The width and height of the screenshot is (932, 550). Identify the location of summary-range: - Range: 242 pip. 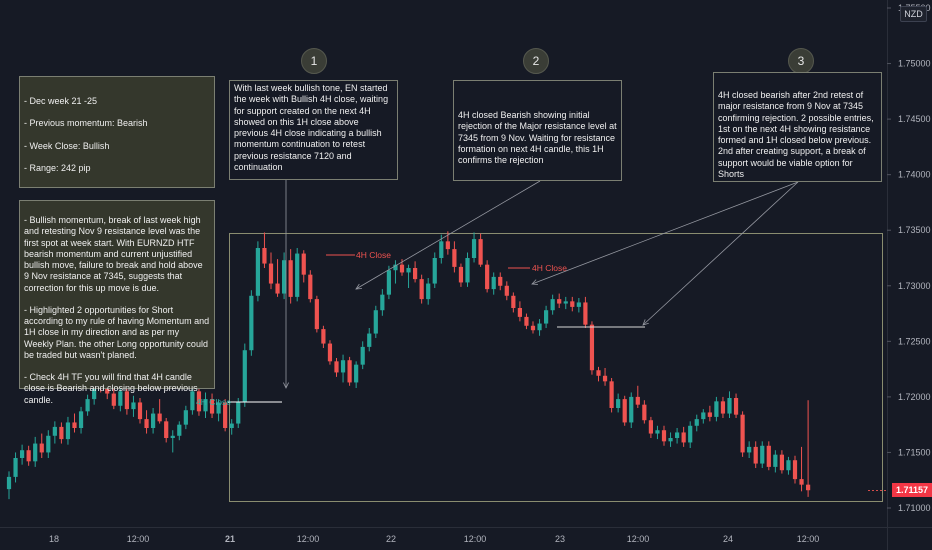
(57, 167).